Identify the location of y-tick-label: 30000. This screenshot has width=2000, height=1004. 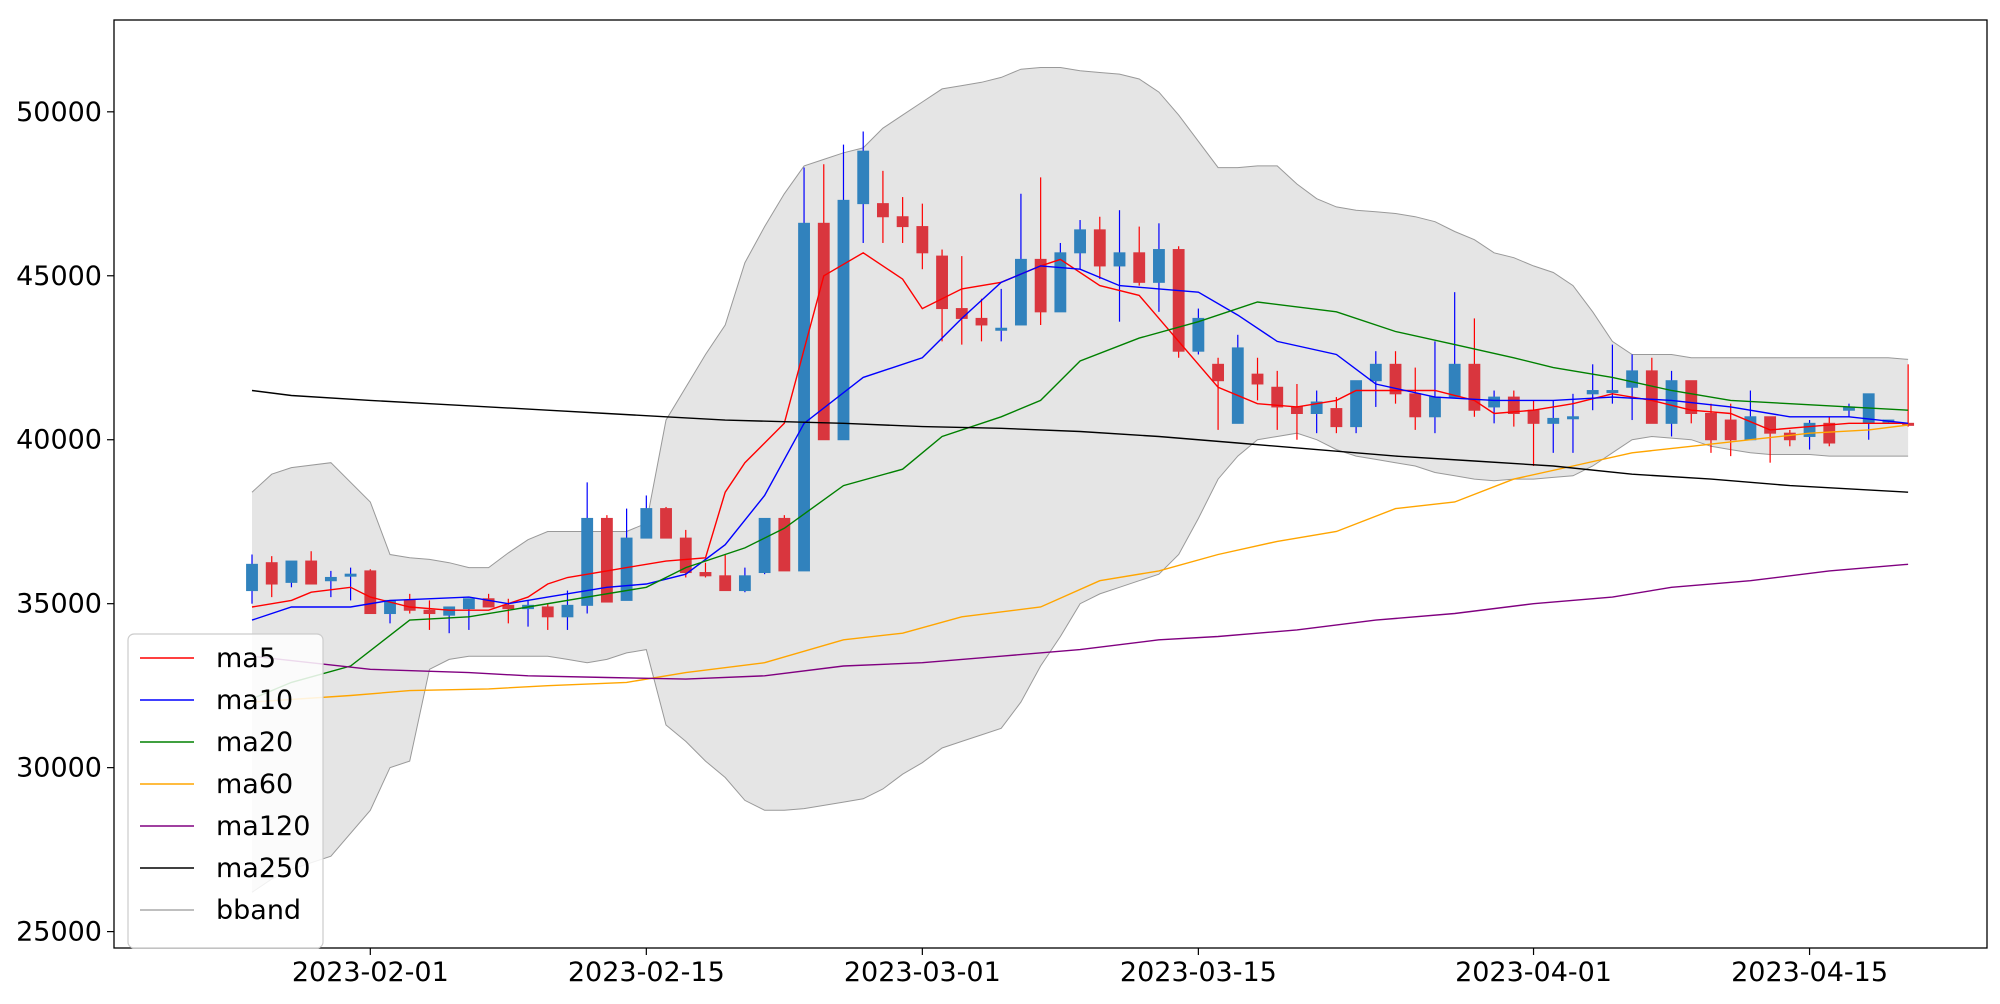
(59, 768).